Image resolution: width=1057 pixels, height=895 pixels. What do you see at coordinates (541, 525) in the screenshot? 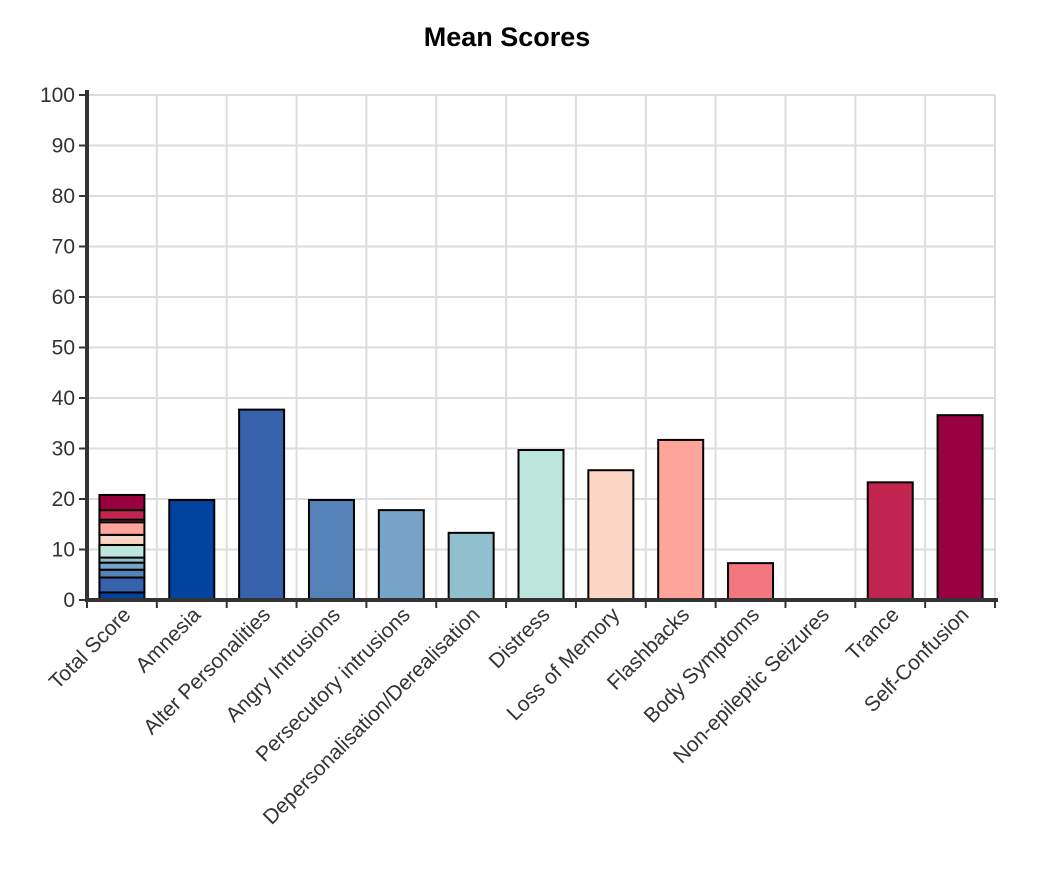
I see `bar-distress` at bounding box center [541, 525].